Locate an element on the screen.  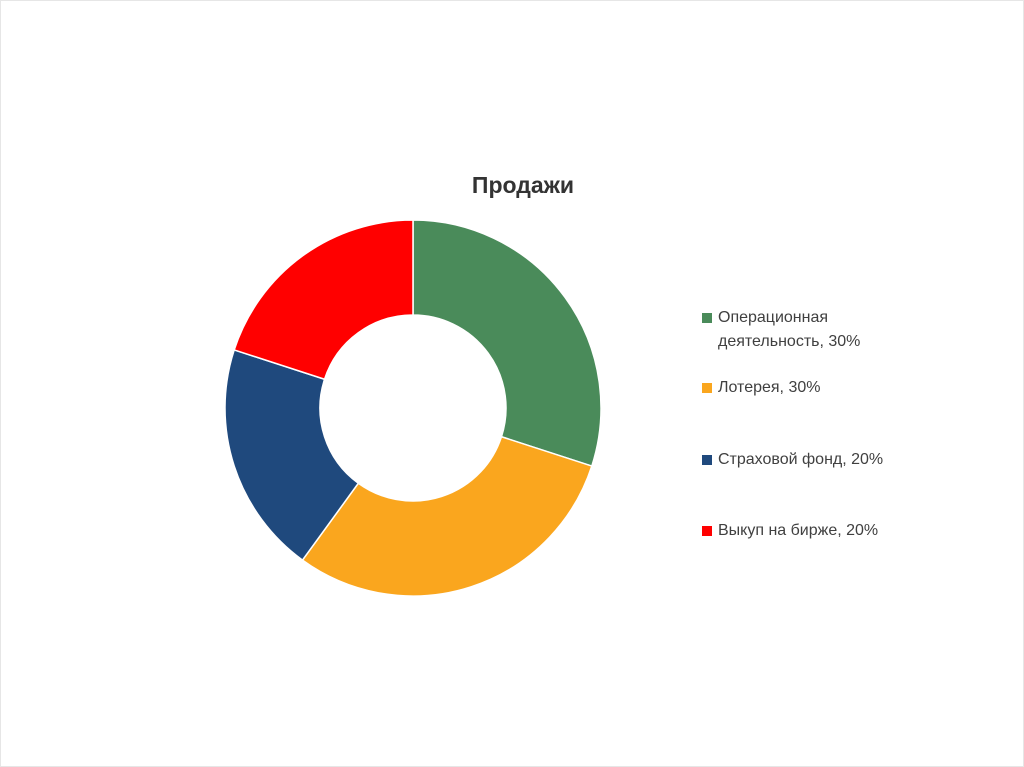
legend-item: Лотерея, 30% is located at coordinates (804, 388).